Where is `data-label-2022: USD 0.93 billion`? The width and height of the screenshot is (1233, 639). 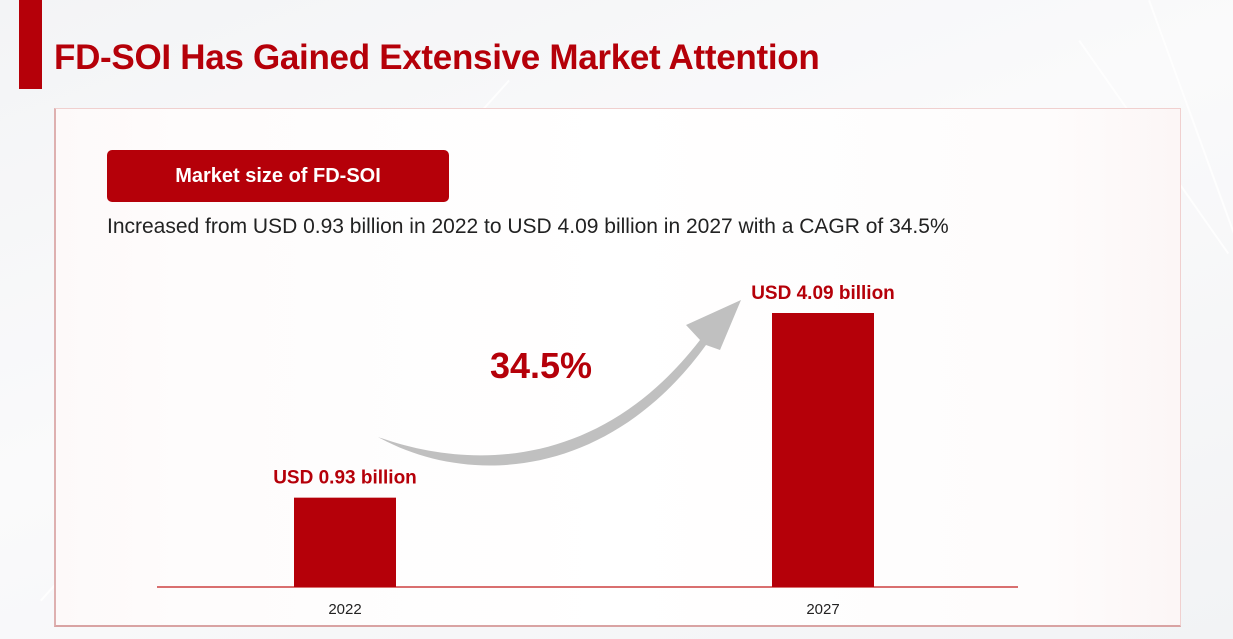
data-label-2022: USD 0.93 billion is located at coordinates (345, 478).